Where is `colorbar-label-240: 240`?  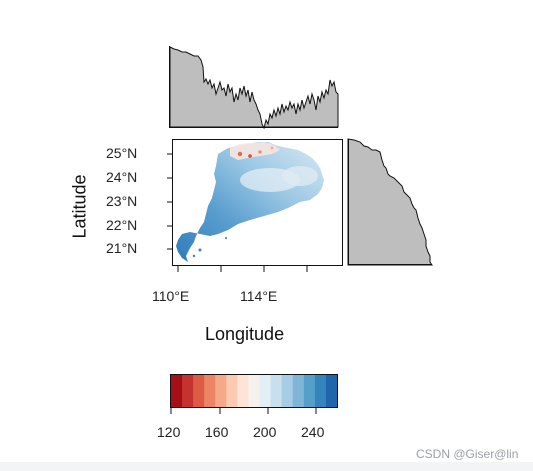
colorbar-label-240: 240 is located at coordinates (313, 432).